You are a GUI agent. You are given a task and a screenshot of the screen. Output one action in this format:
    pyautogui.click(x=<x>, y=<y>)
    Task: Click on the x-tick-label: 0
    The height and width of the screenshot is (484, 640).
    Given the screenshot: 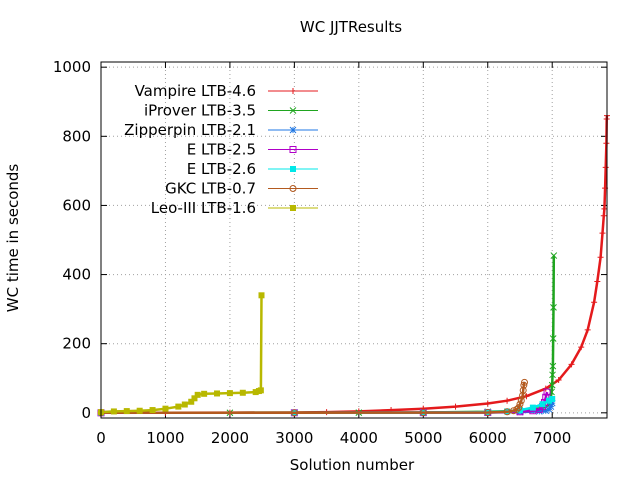 What is the action you would take?
    pyautogui.click(x=101, y=438)
    